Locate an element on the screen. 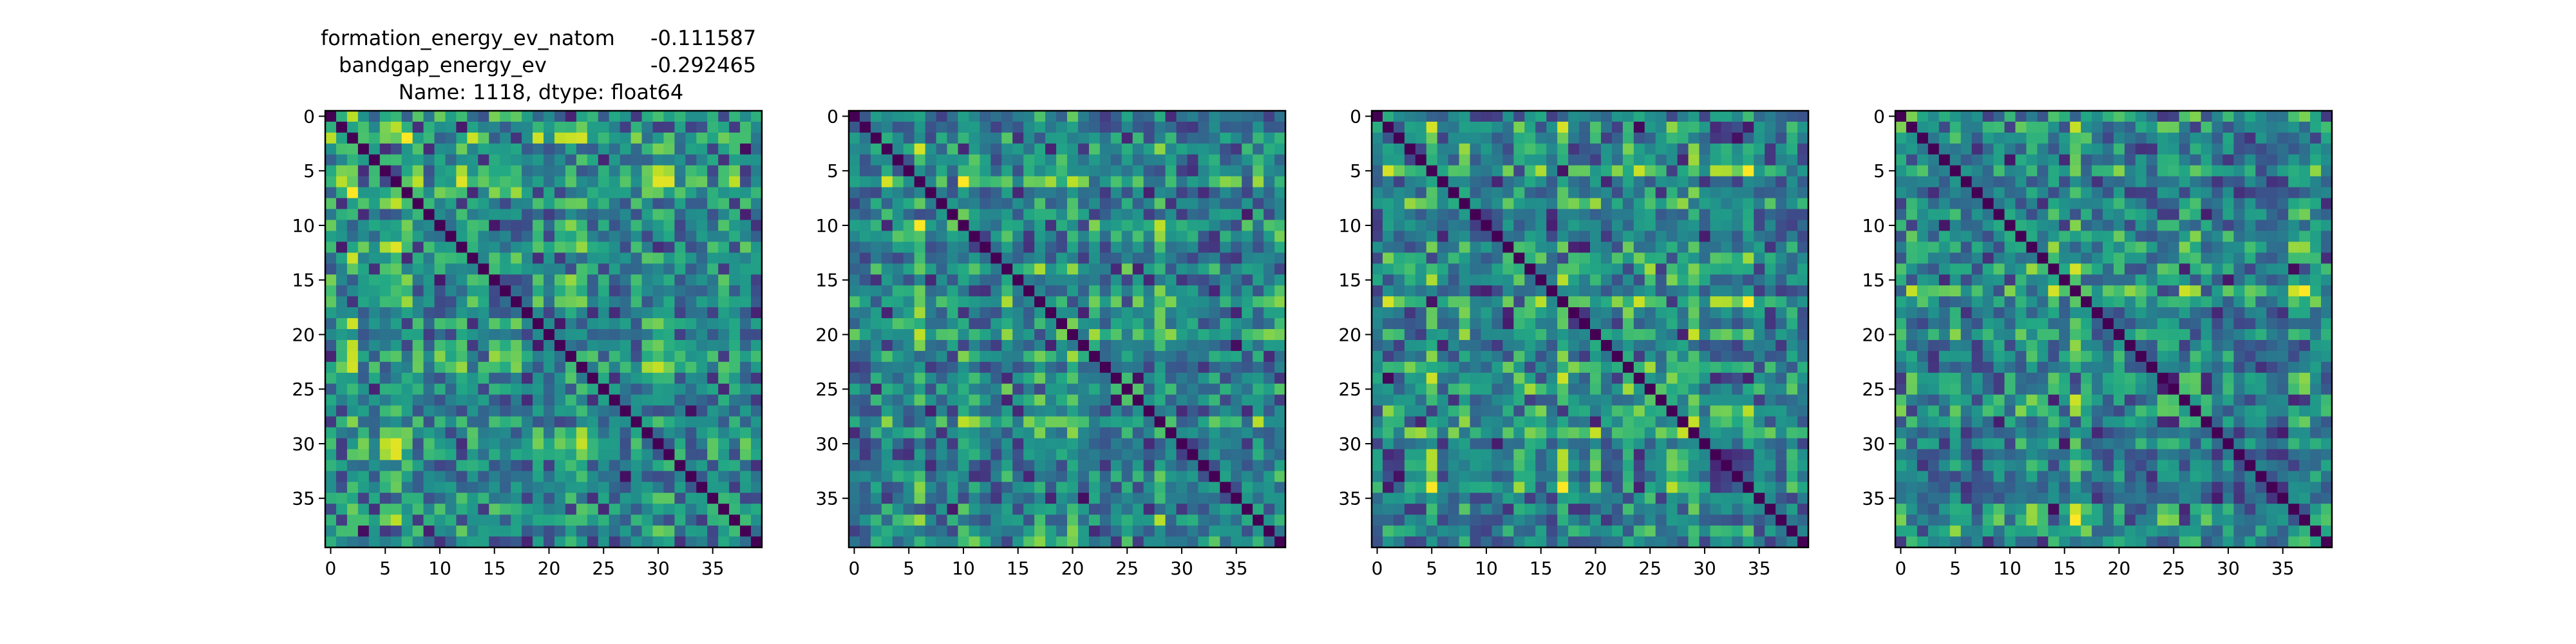 The height and width of the screenshot is (644, 2576). x-tick-label: 20 is located at coordinates (549, 569).